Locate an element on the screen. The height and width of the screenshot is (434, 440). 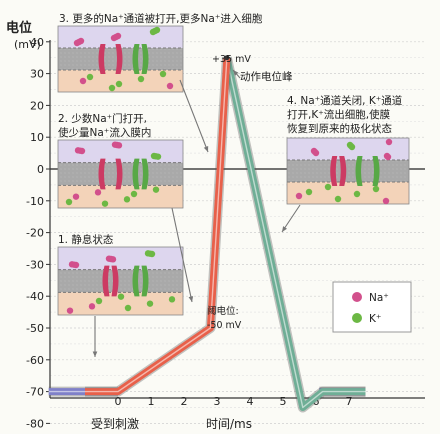
step1-caption: 1. 静息状态 is located at coordinates (86, 239).